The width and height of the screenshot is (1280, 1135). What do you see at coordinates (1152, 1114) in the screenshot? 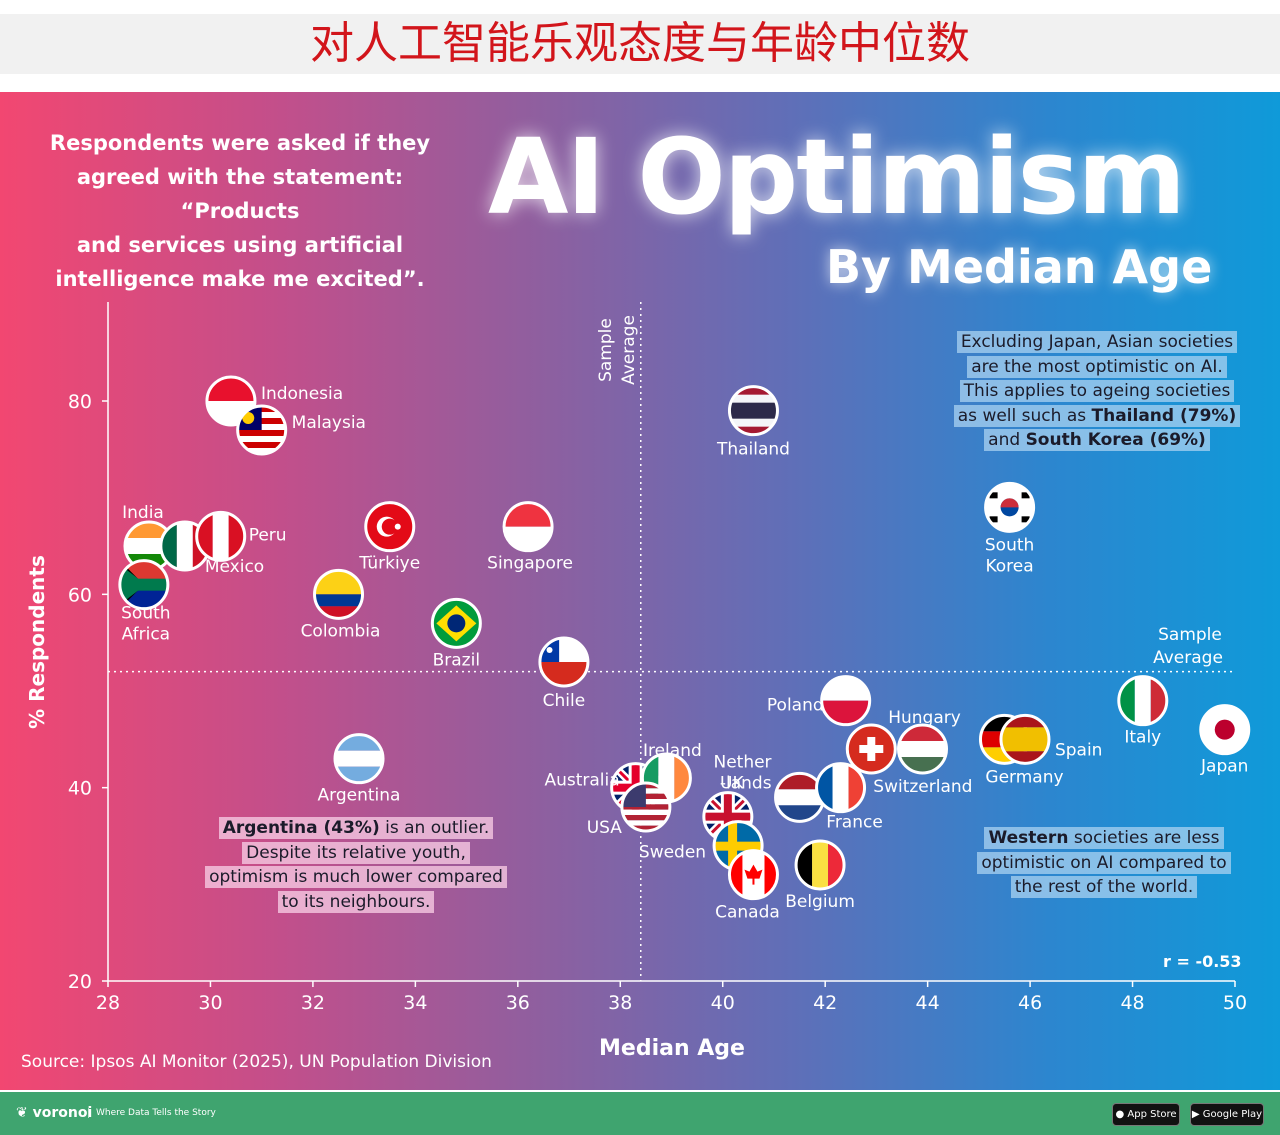
I see `app-store-label: App Store` at bounding box center [1152, 1114].